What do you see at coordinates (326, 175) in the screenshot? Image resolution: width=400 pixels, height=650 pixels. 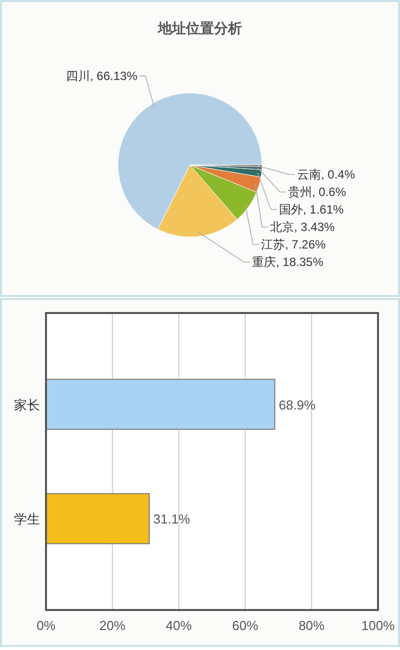 I see `slice-label: 云南, 0.4%` at bounding box center [326, 175].